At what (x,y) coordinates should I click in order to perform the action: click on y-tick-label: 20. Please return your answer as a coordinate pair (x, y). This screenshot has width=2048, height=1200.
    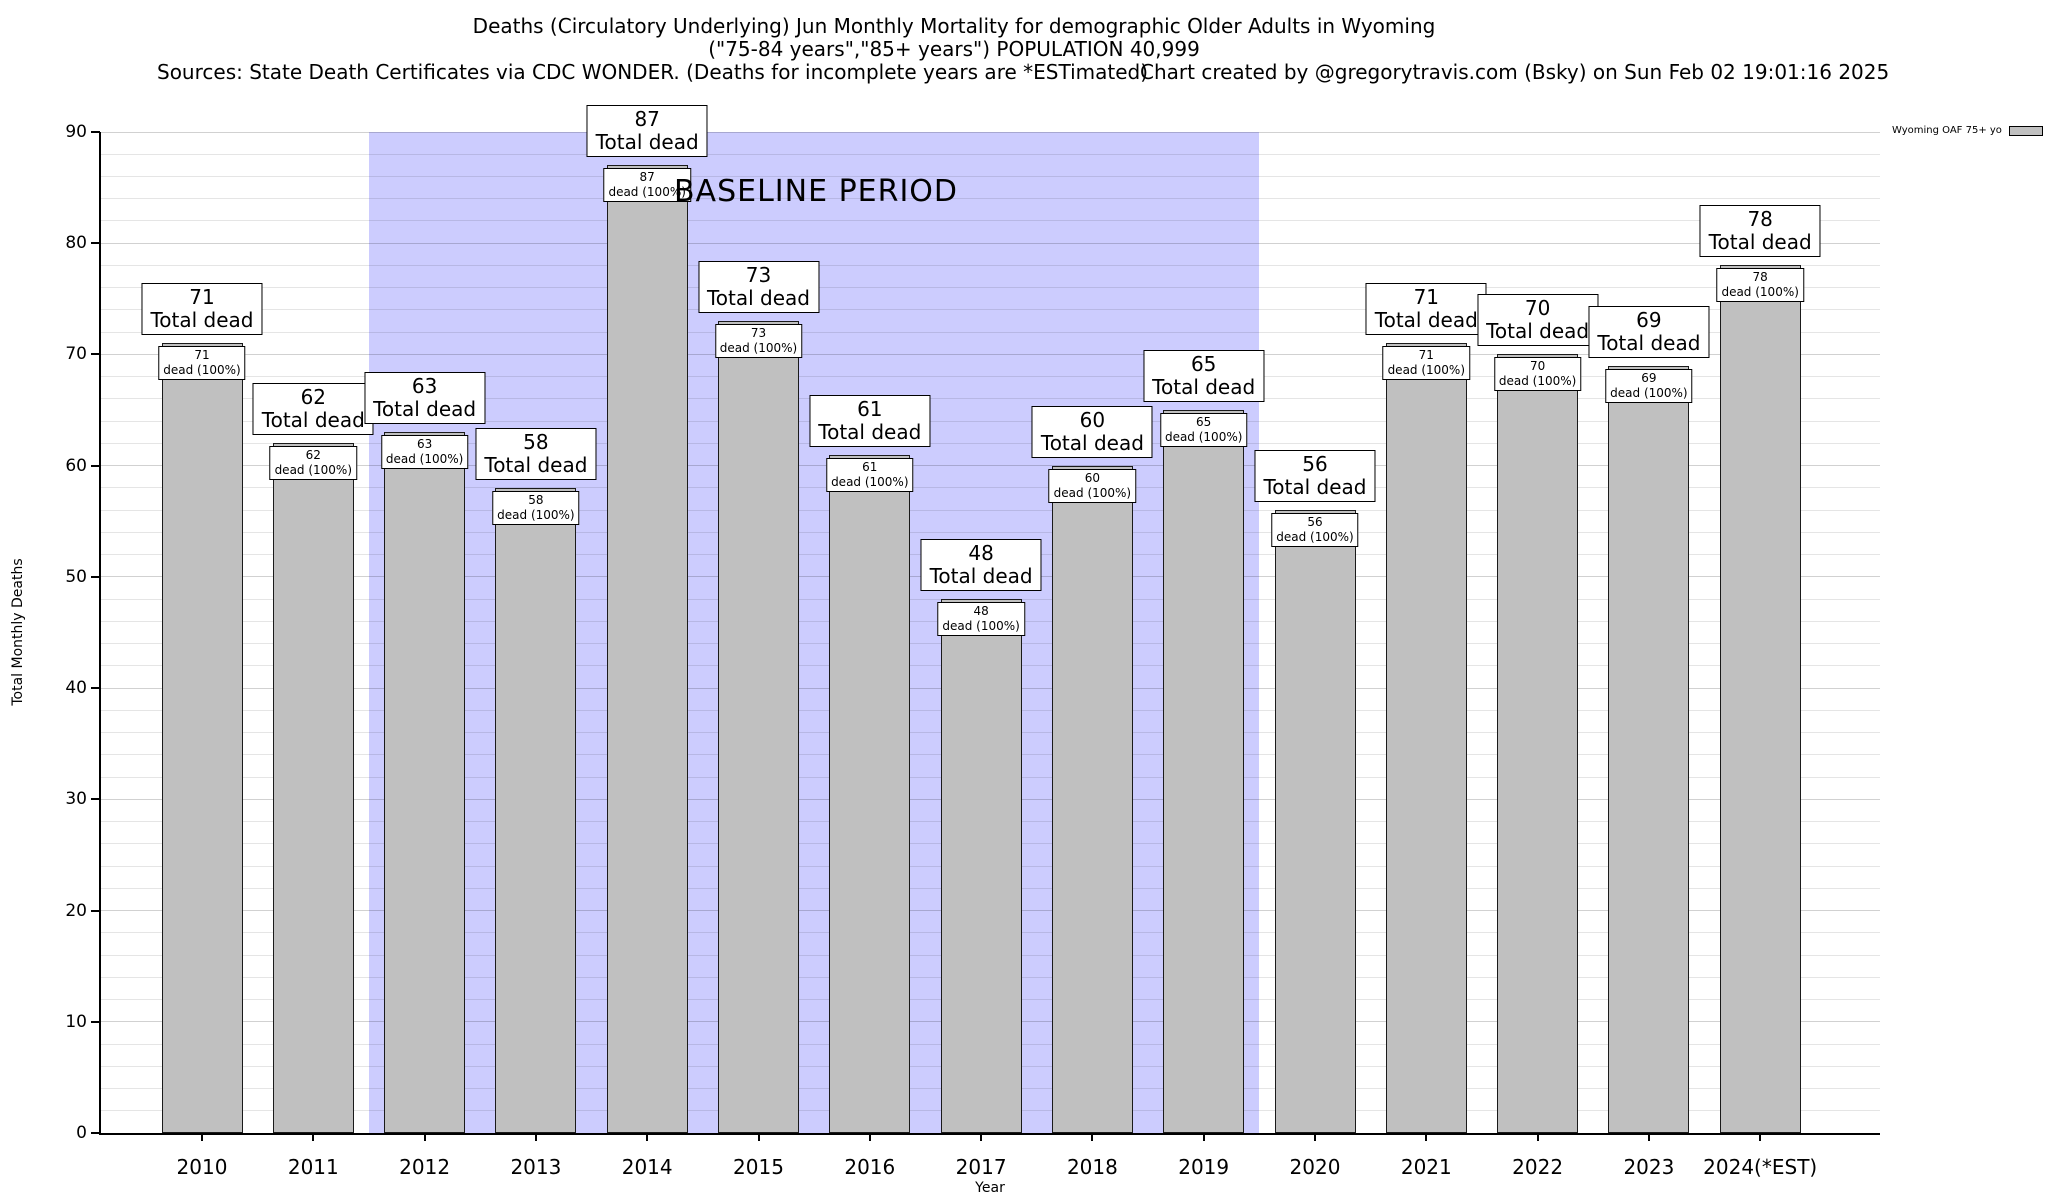
    Looking at the image, I should click on (76, 910).